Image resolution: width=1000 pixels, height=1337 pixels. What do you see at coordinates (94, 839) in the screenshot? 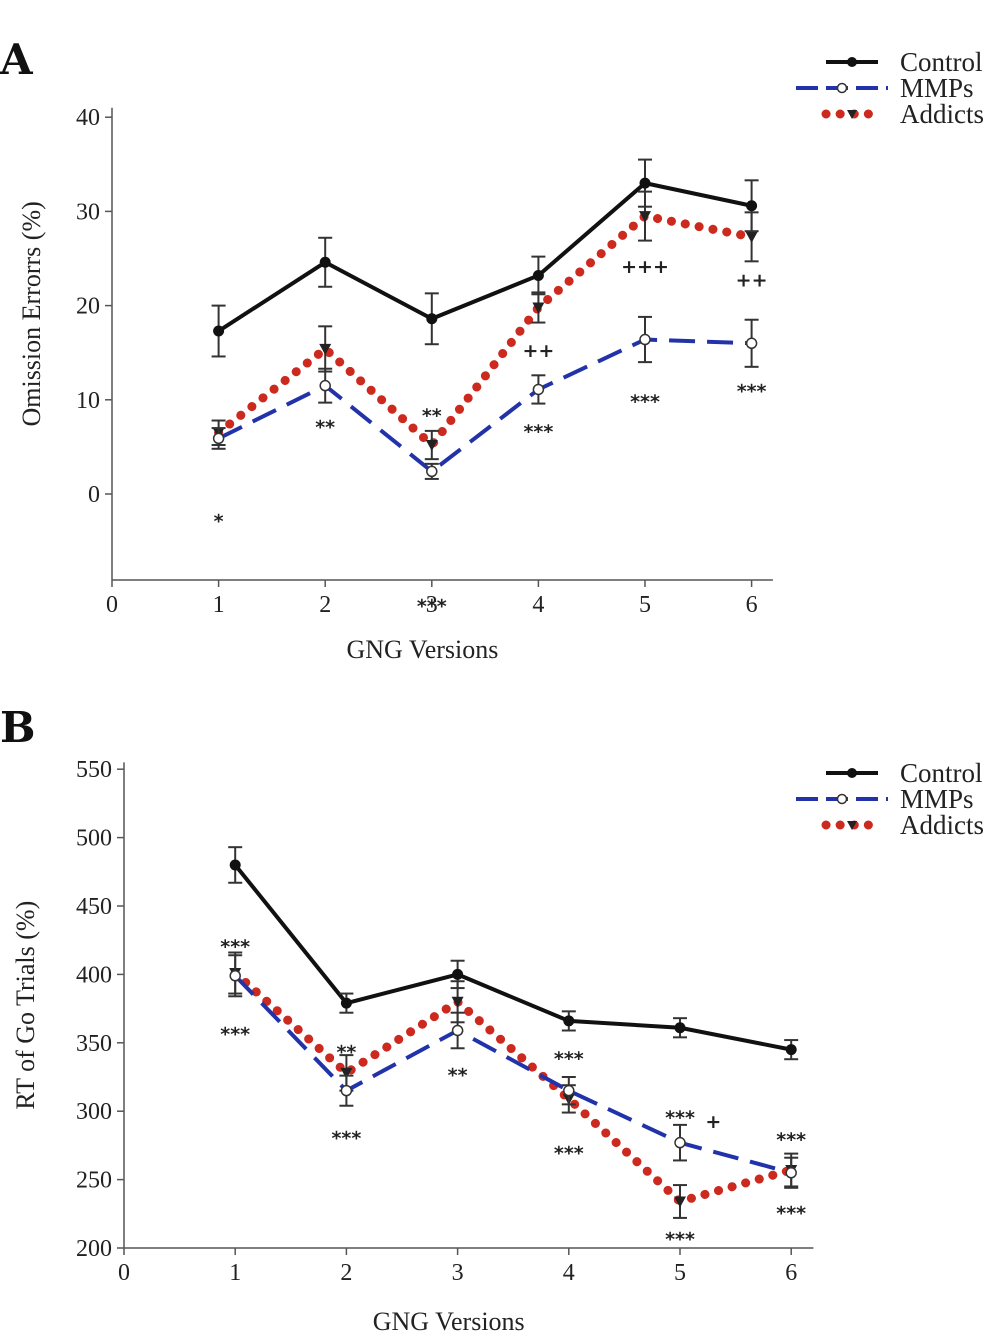
I see `y-tick-label: 500` at bounding box center [94, 839].